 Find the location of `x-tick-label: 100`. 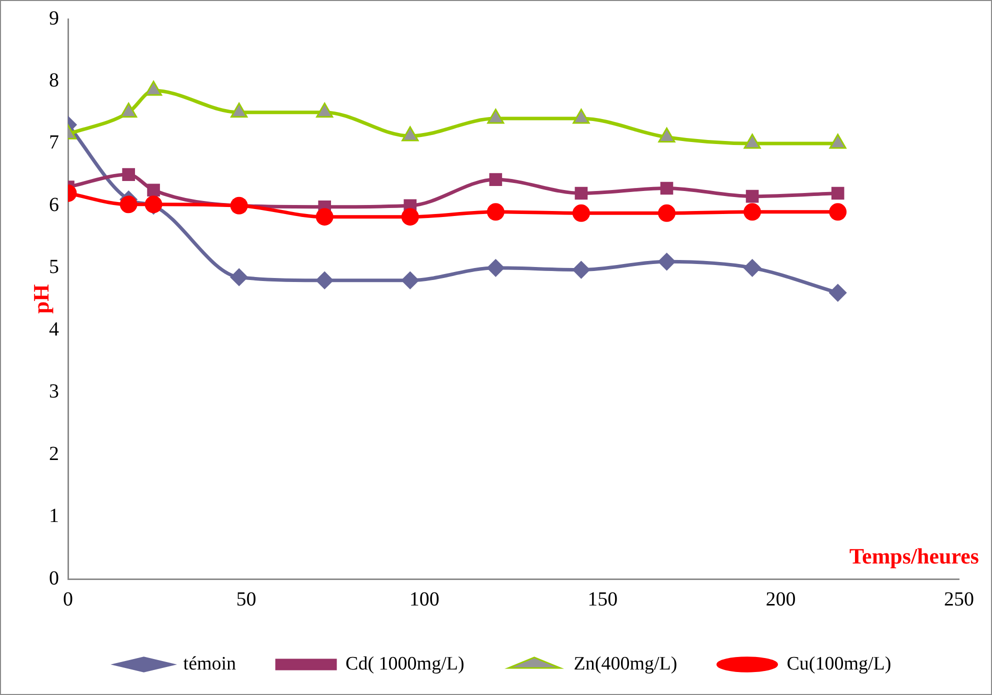

x-tick-label: 100 is located at coordinates (424, 599).